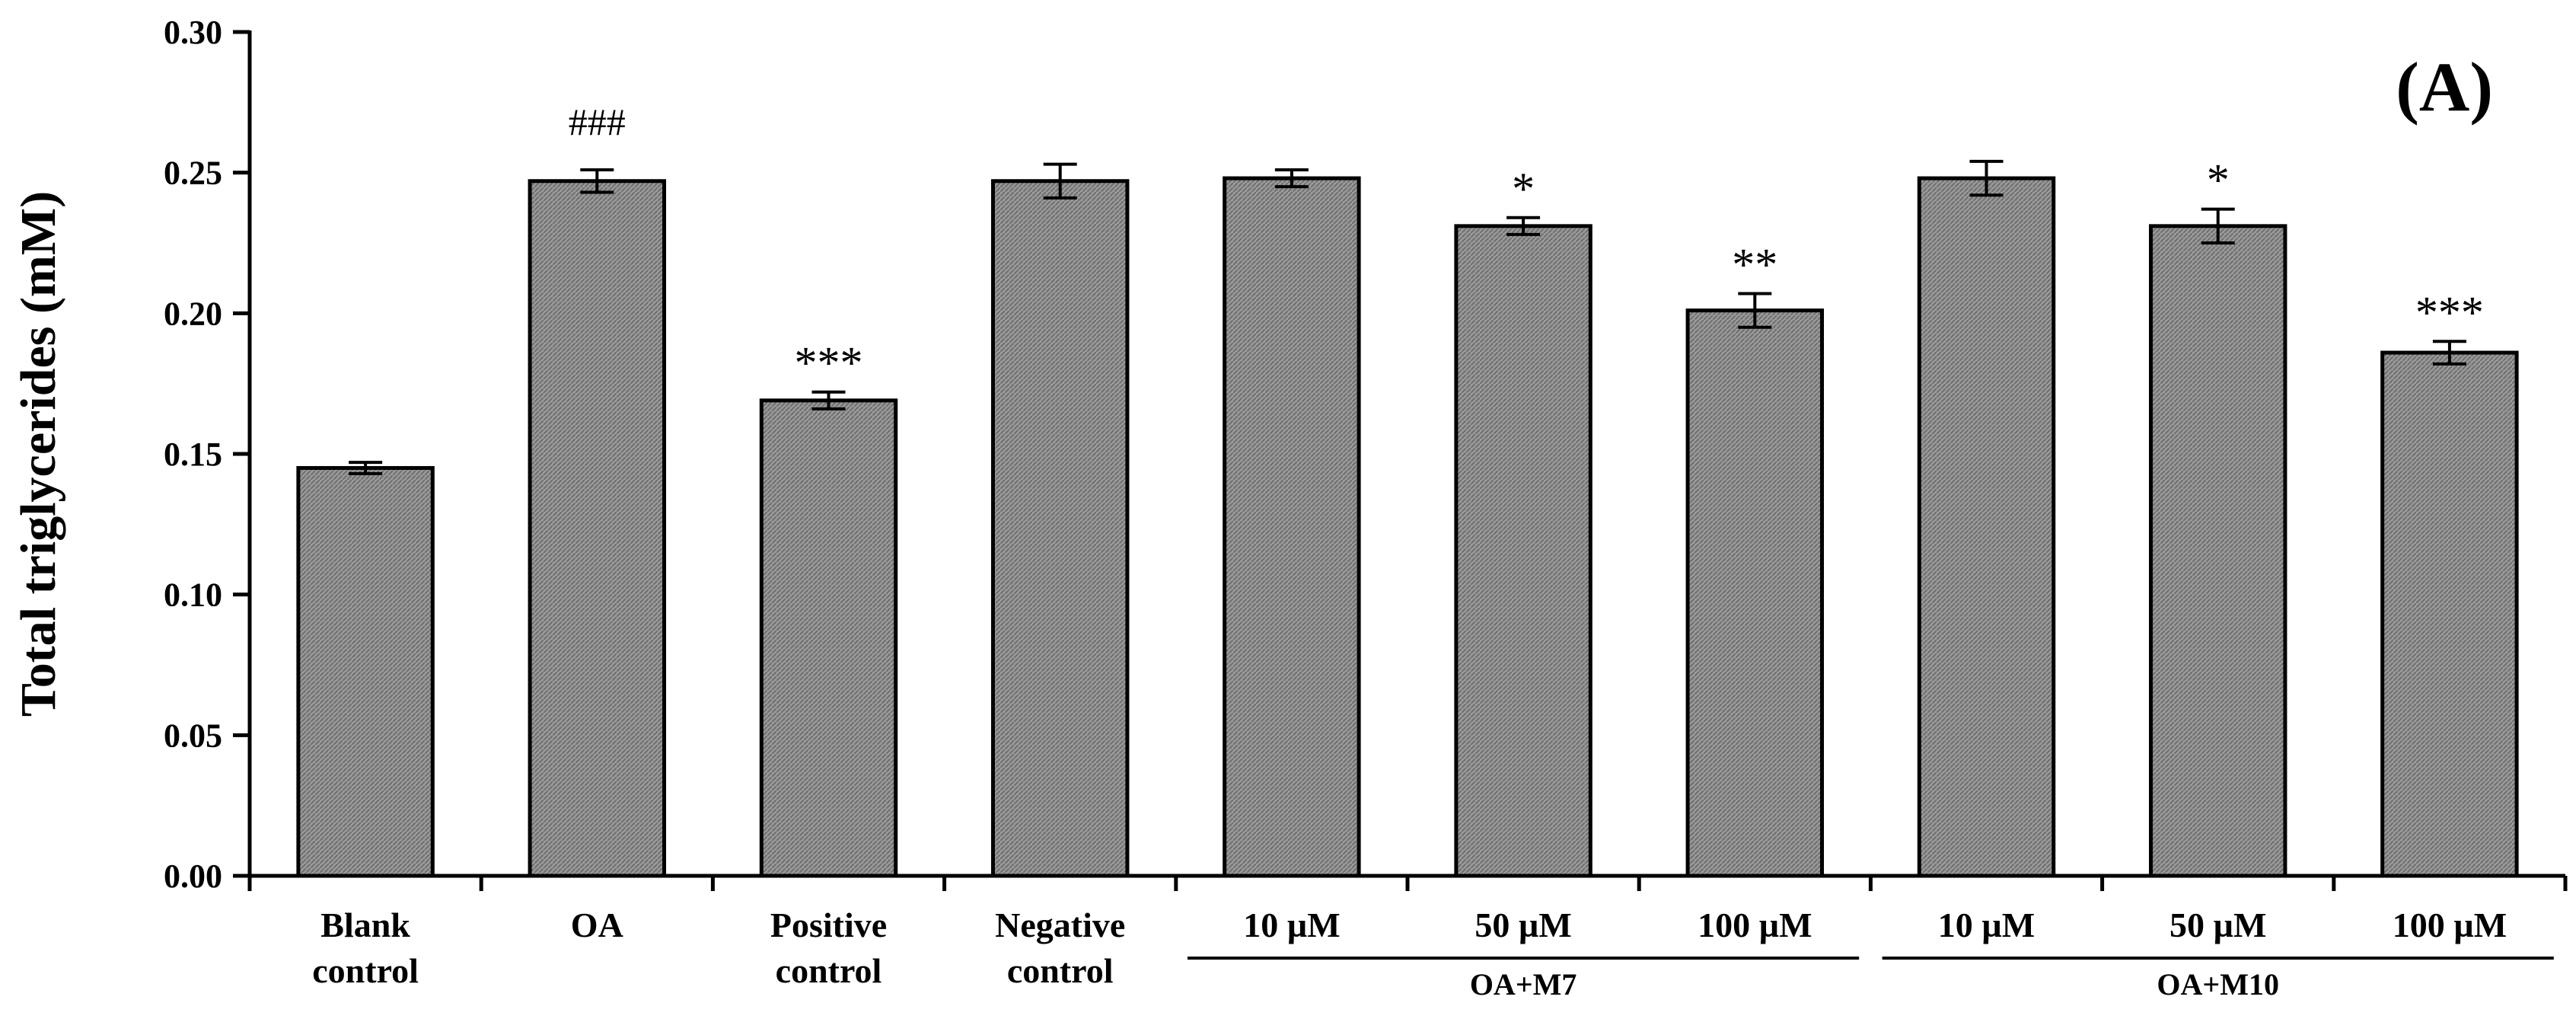  I want to click on y-tick-label: 0.20, so click(193, 313).